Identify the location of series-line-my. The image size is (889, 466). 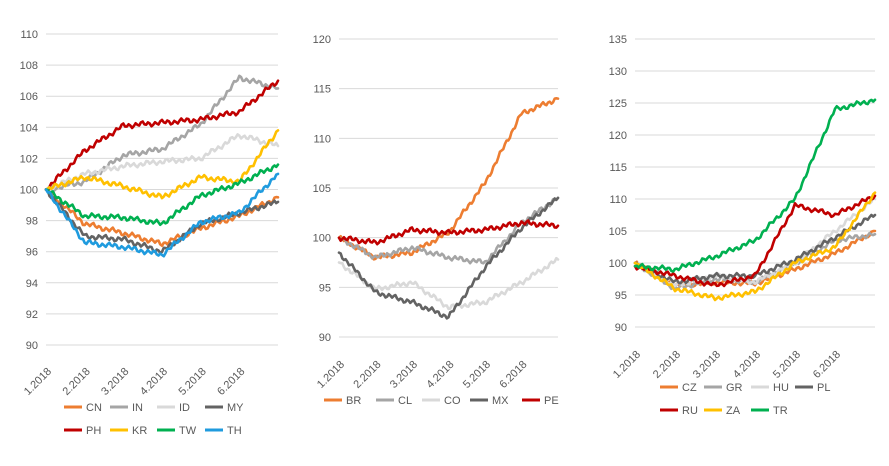
(162, 221).